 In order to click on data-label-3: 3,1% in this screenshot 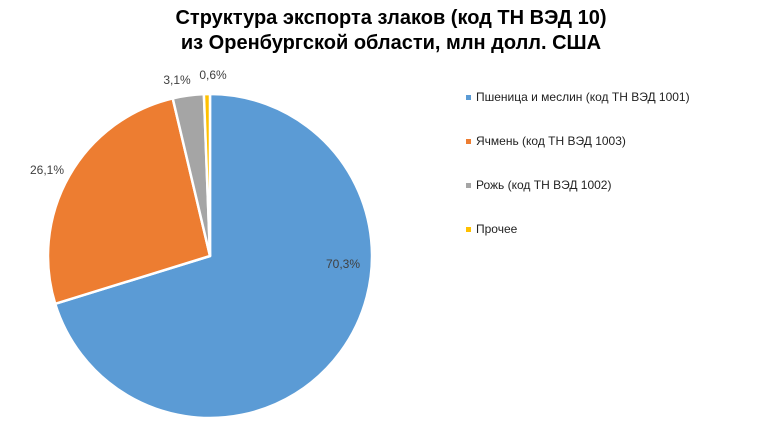, I will do `click(177, 80)`.